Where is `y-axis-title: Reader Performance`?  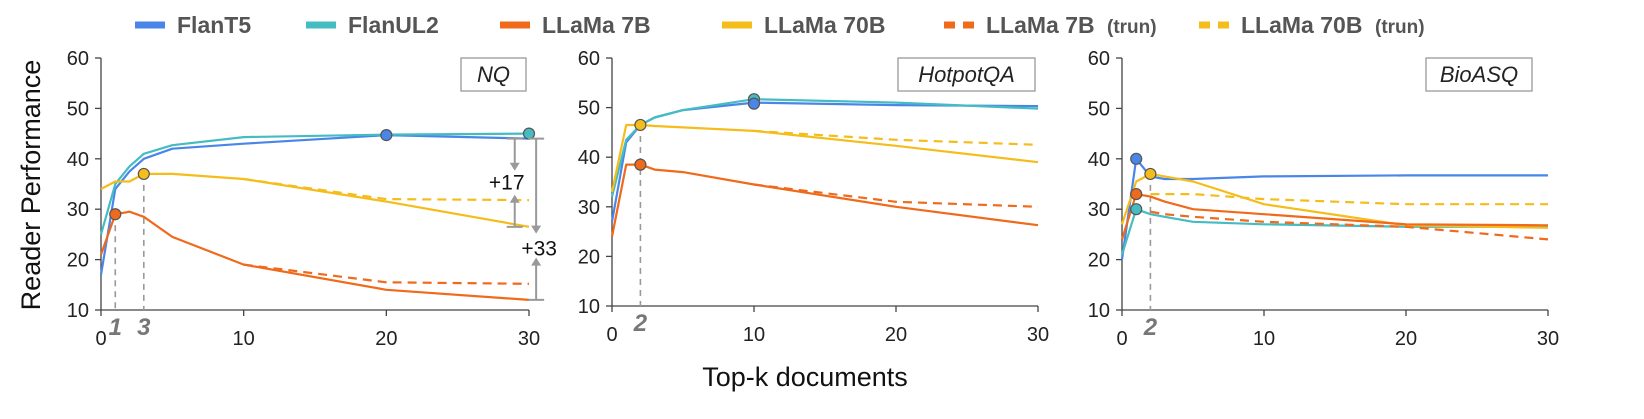 y-axis-title: Reader Performance is located at coordinates (31, 185).